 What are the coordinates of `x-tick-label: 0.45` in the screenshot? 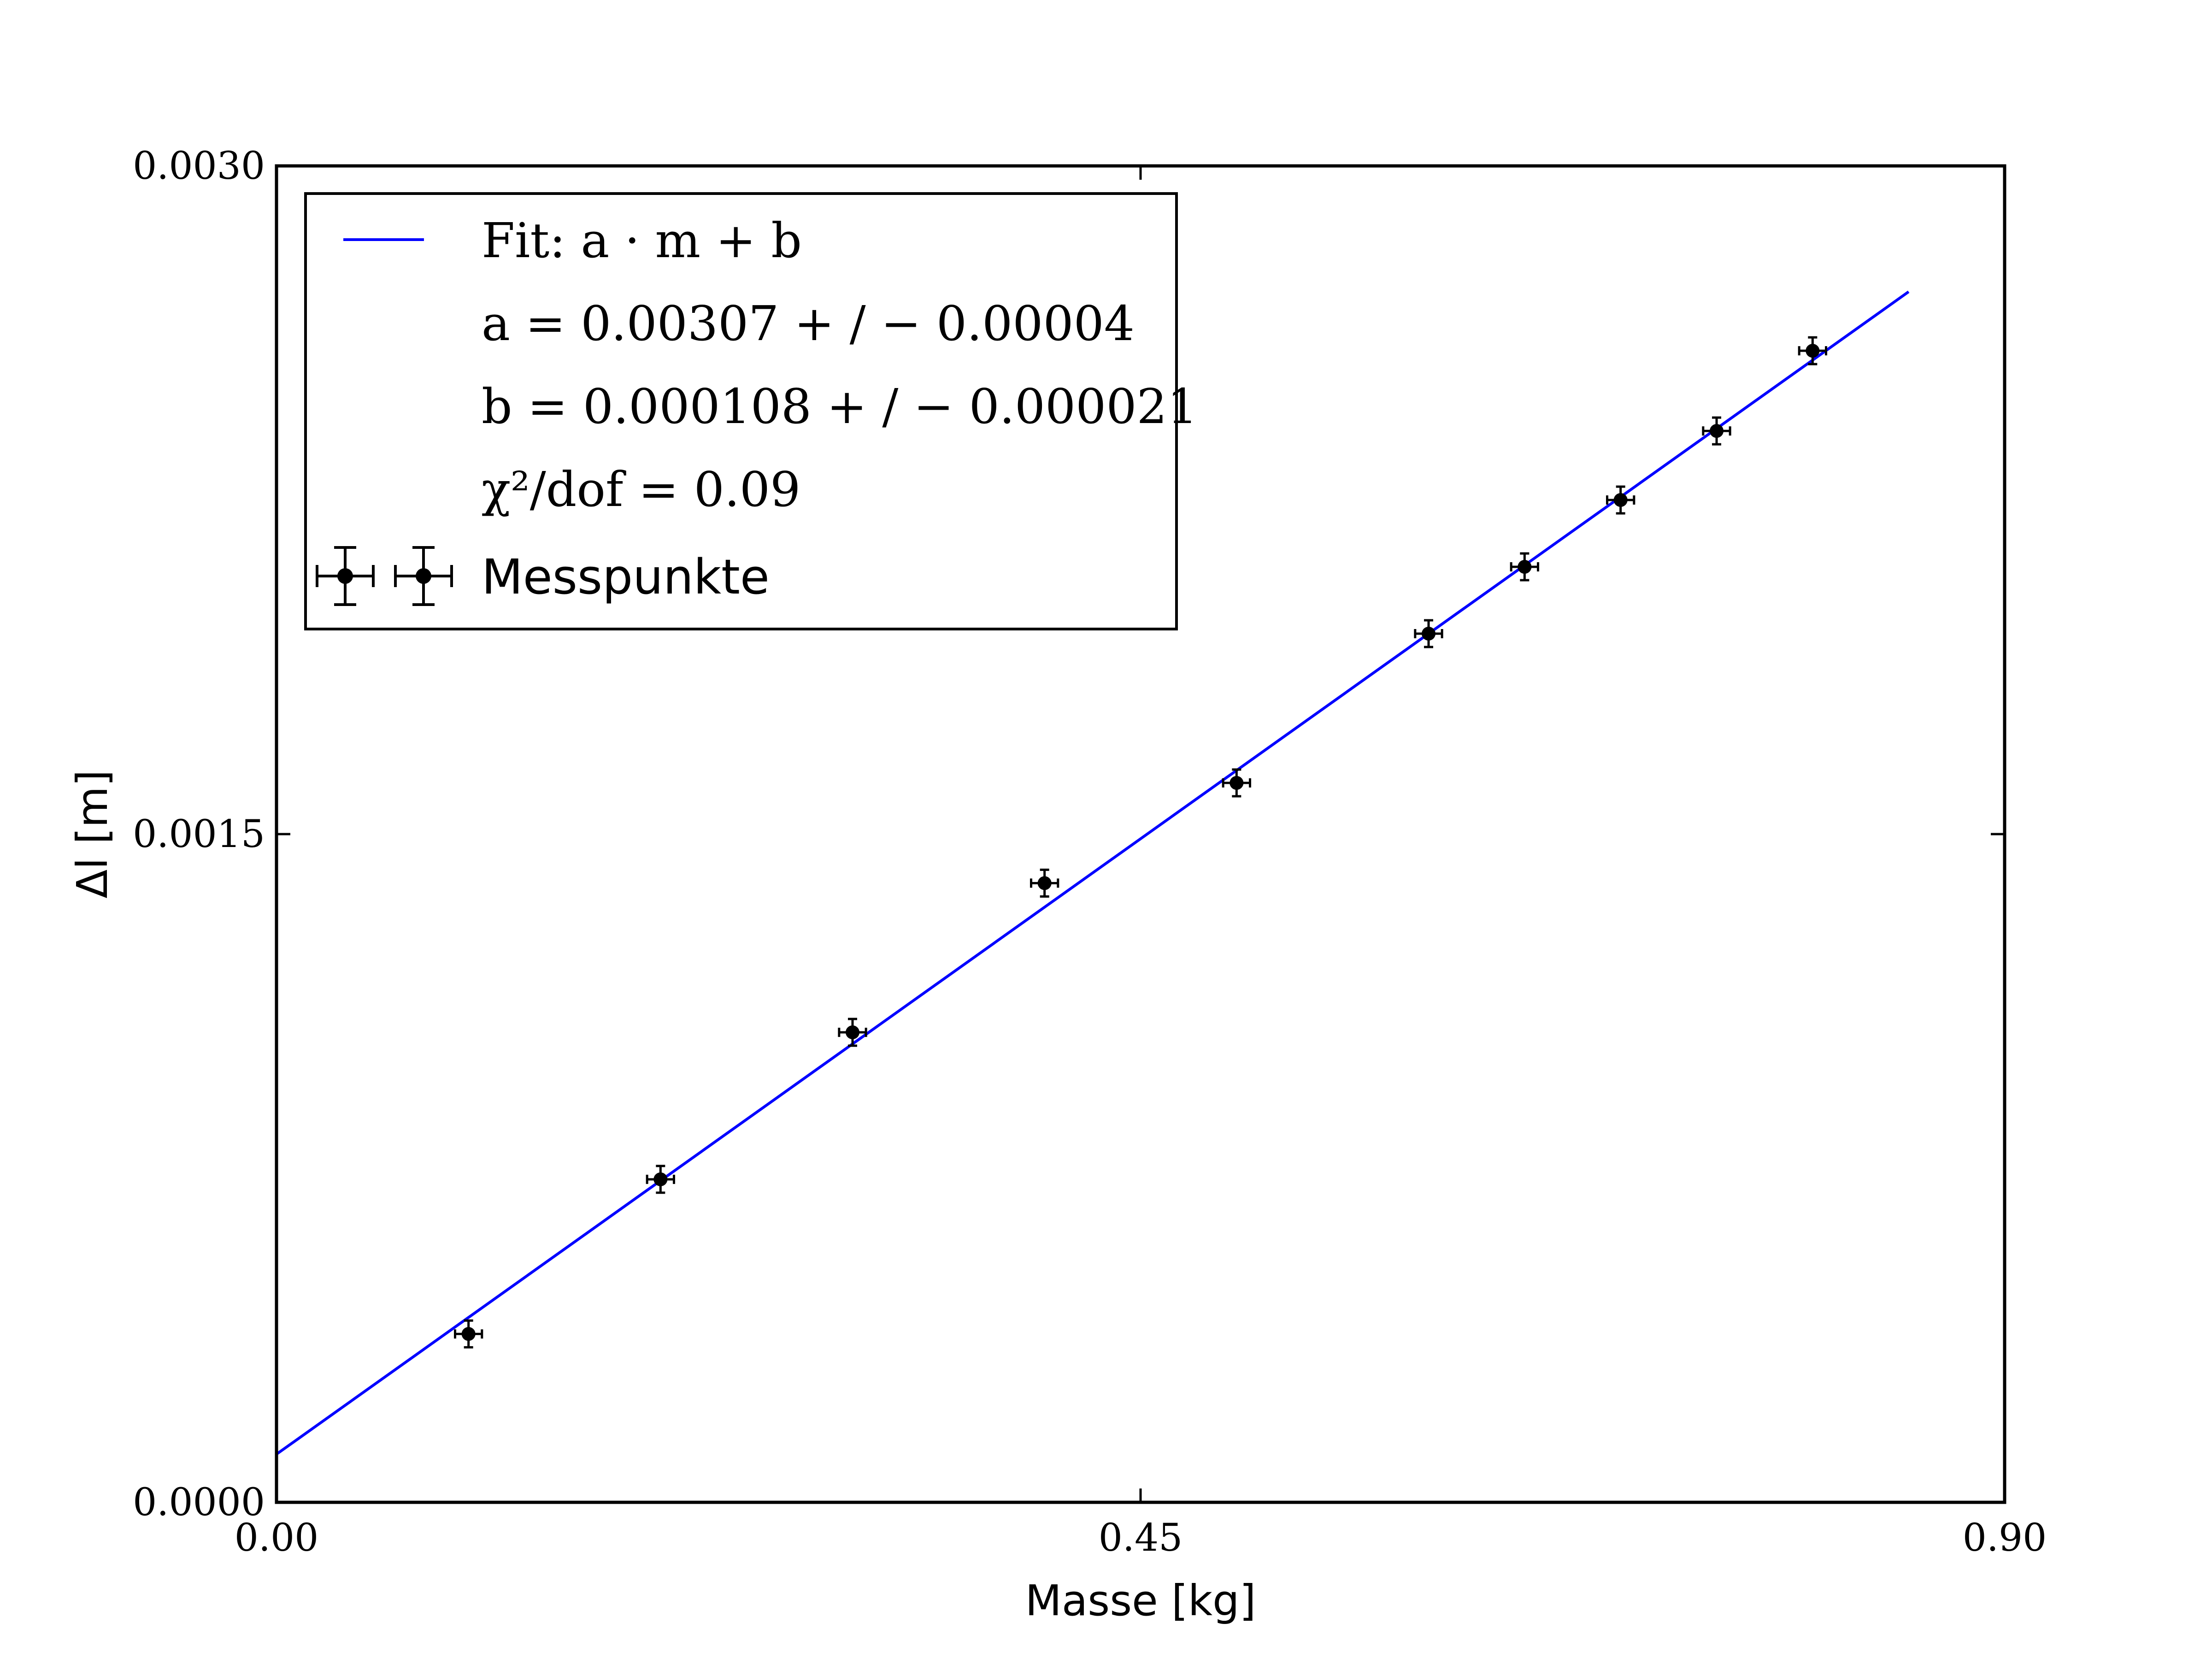 It's located at (1141, 1538).